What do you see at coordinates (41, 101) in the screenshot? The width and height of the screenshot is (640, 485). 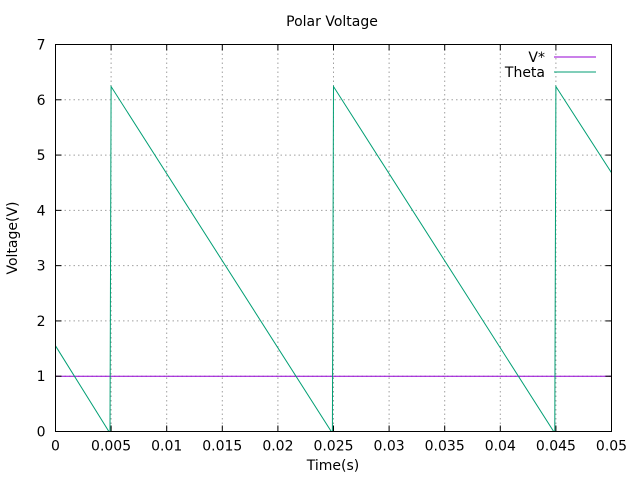 I see `y-tick-label: 6` at bounding box center [41, 101].